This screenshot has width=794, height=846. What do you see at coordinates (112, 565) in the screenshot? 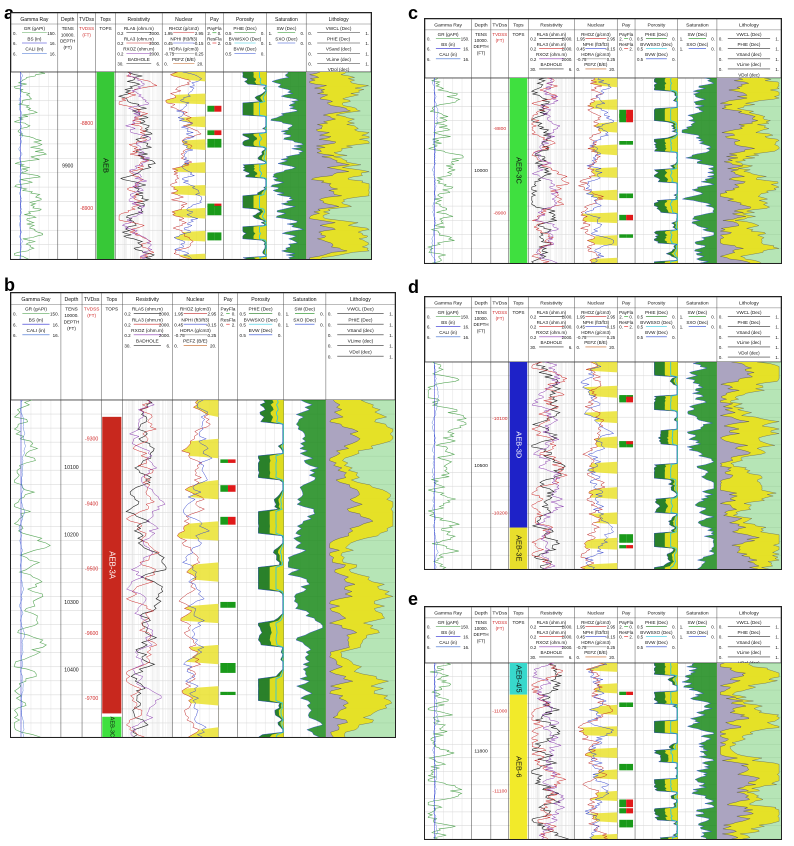
I see `formation-top-label: AEB-3A` at bounding box center [112, 565].